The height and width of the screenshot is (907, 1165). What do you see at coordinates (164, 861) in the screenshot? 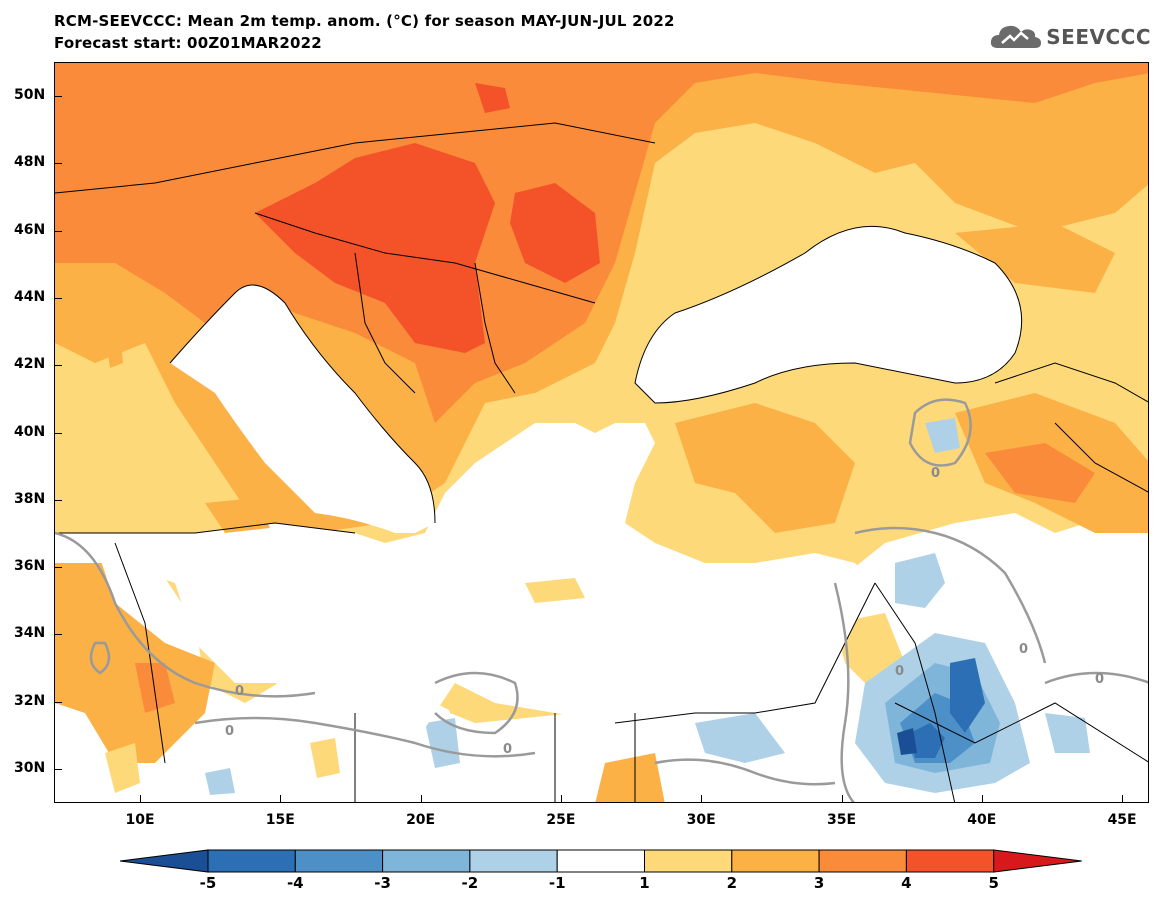
I see `colorbar-extend-low` at bounding box center [164, 861].